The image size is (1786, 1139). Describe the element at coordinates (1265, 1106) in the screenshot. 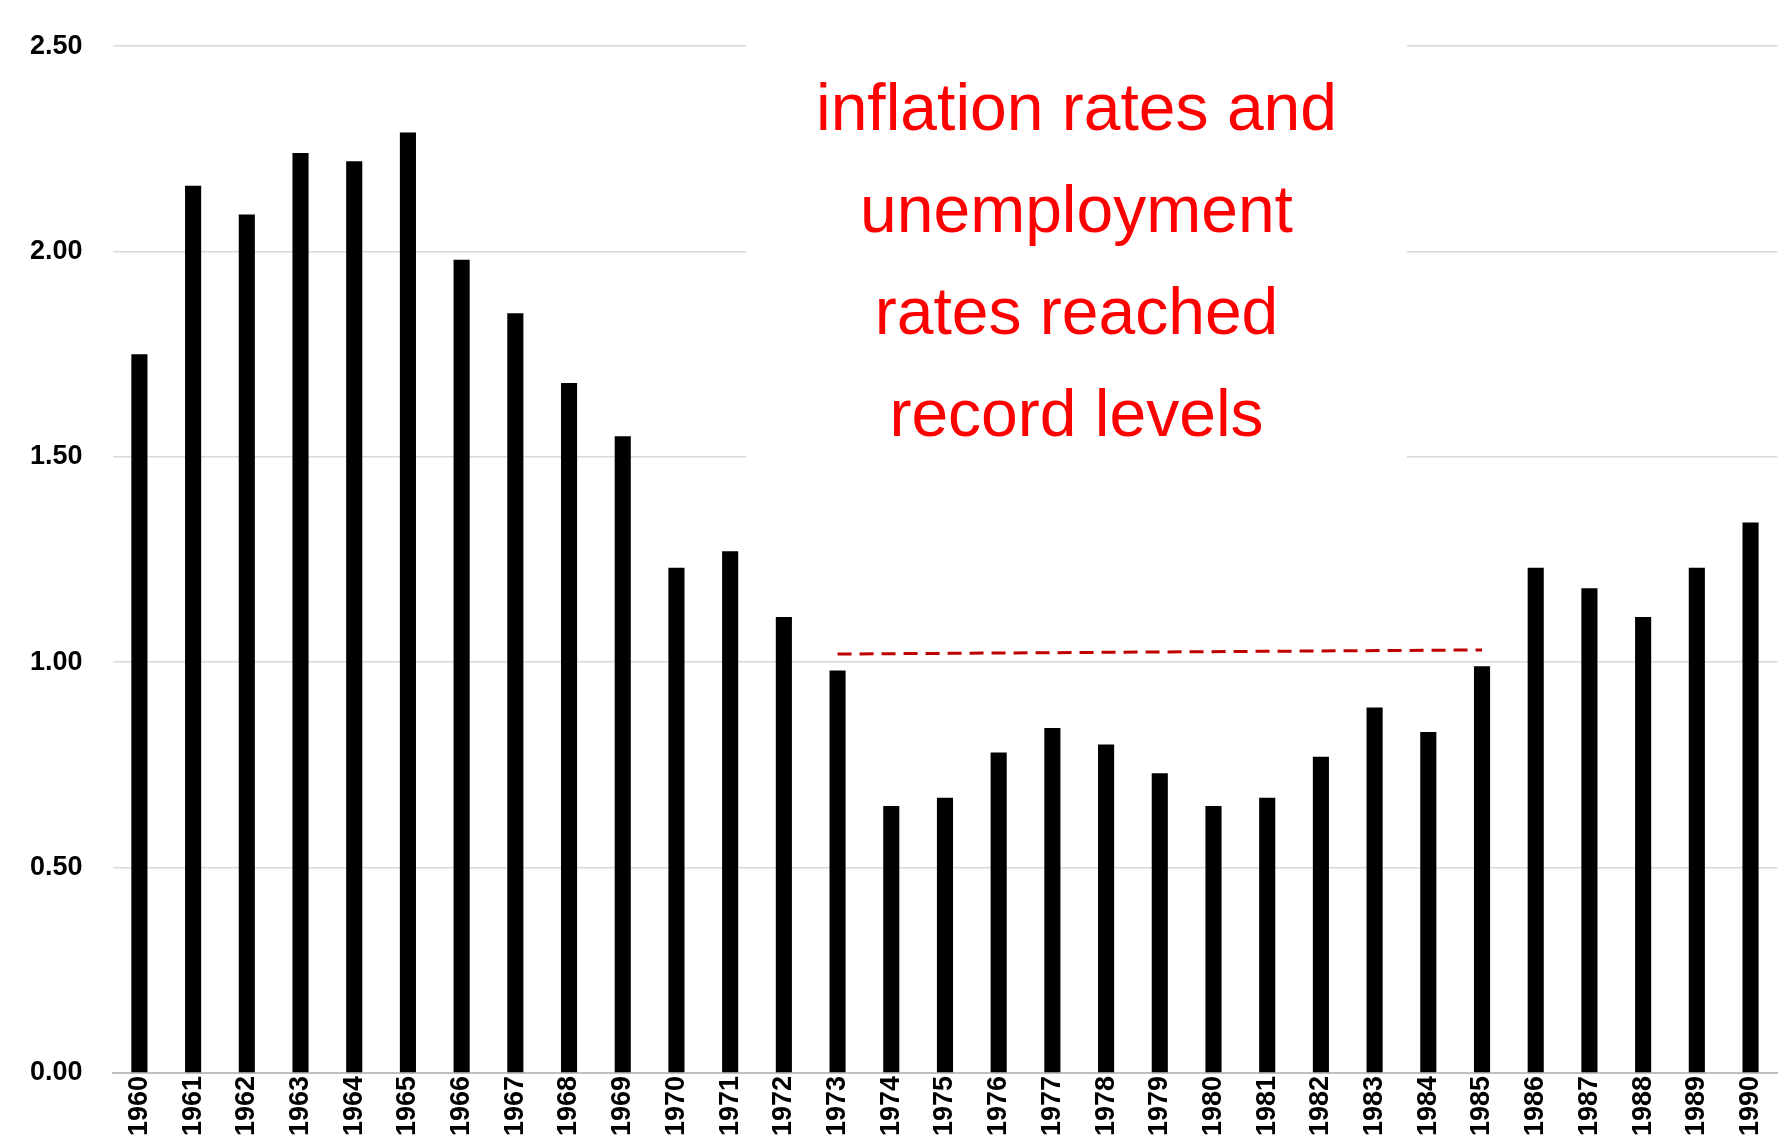

I see `x-tick-label: 1981` at that location.